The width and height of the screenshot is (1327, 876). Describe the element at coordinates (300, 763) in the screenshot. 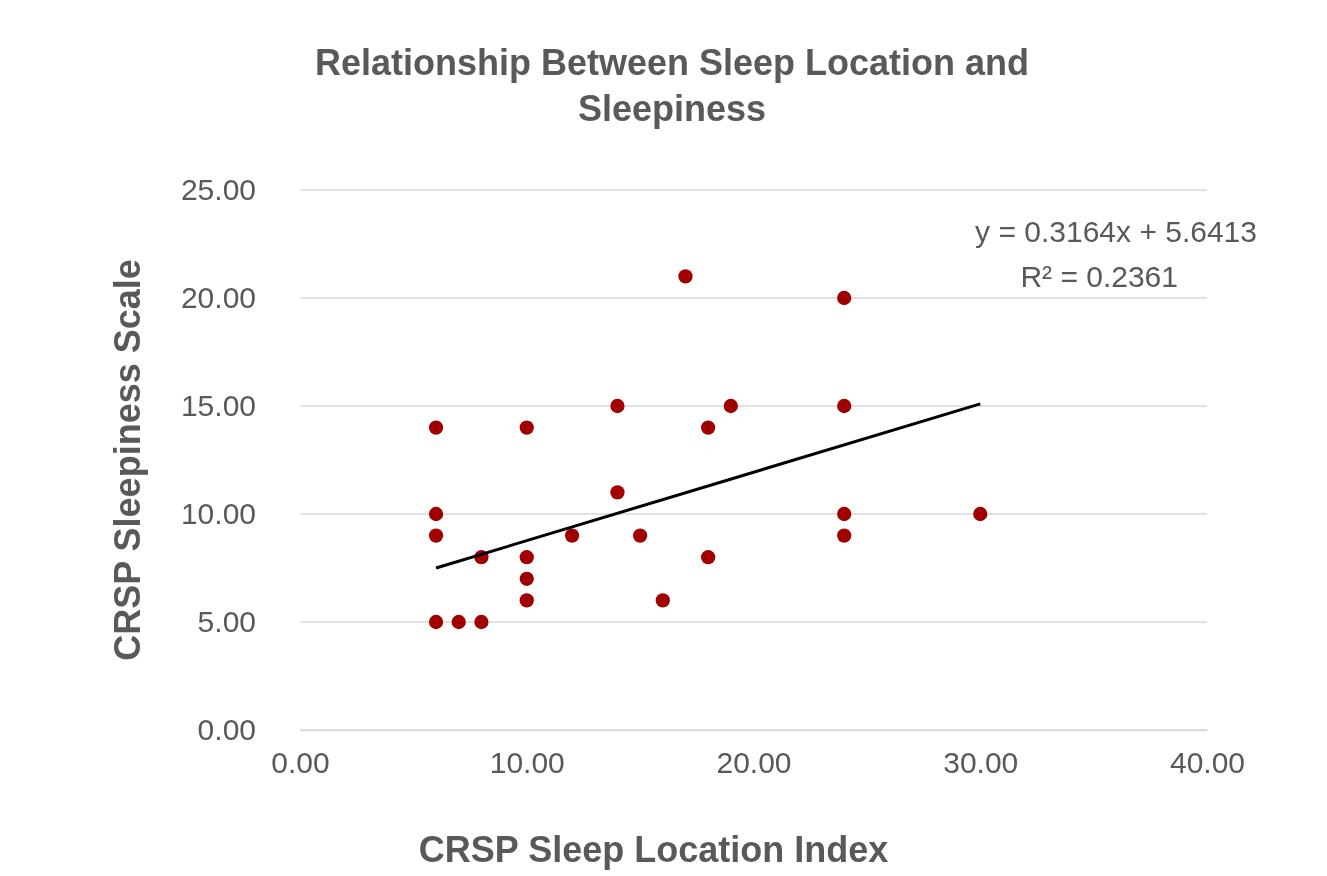

I see `x-tick-label: 0.00` at that location.